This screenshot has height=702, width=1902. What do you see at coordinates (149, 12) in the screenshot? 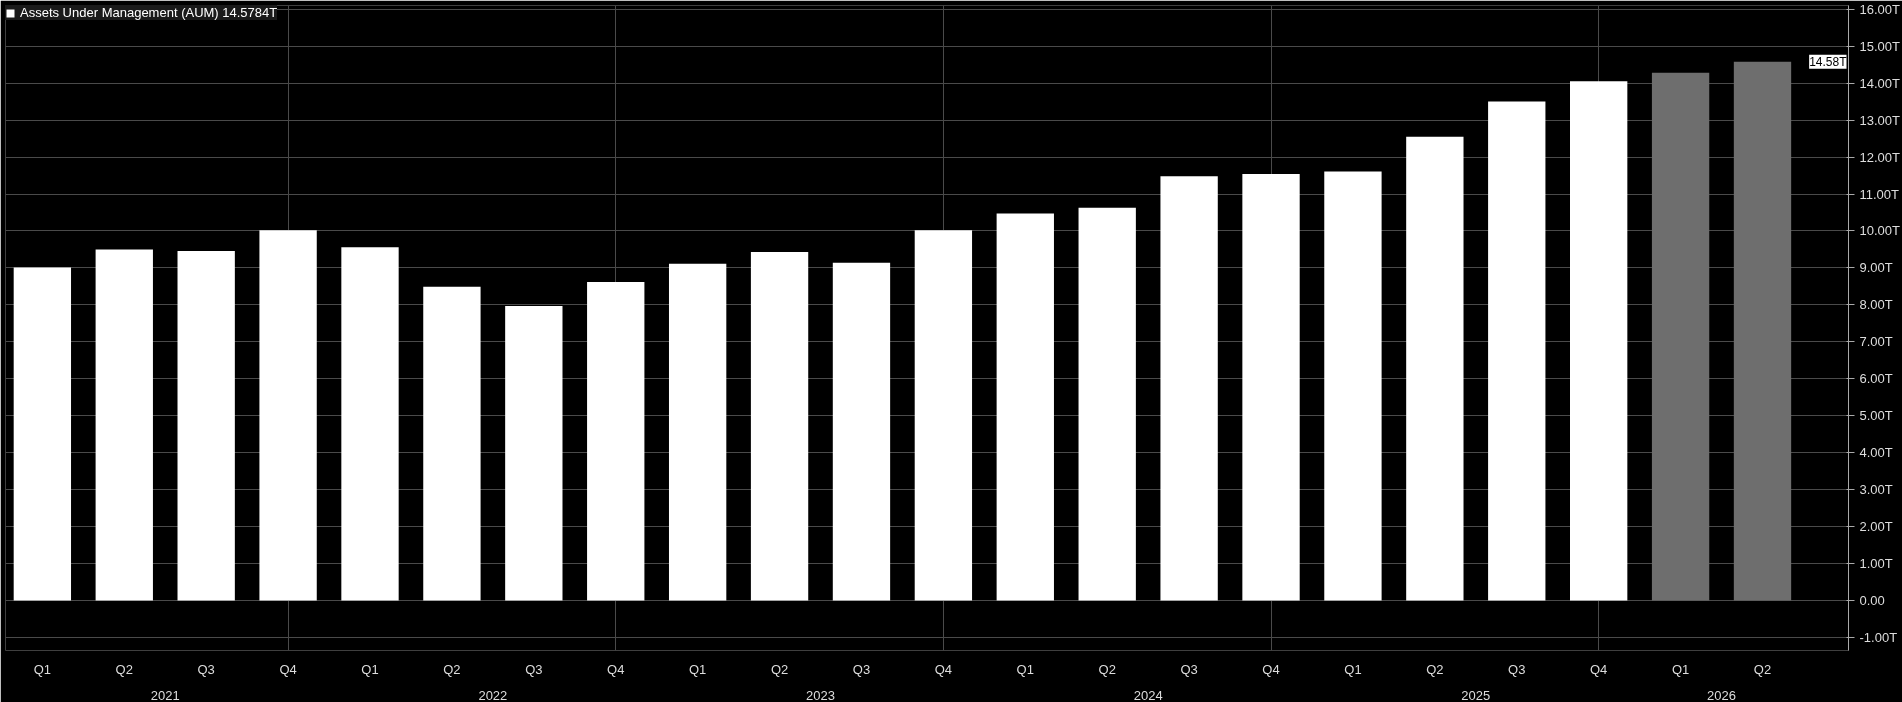
I see `legend-label: Assets Under Management (AUM) 14.5784T` at bounding box center [149, 12].